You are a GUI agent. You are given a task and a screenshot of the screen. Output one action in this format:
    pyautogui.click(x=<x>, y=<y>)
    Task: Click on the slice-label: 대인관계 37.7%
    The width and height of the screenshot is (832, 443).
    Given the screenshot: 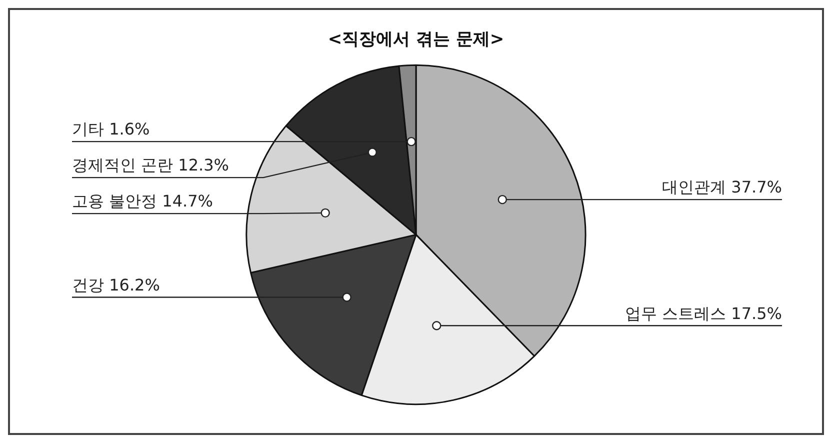 What is the action you would take?
    pyautogui.click(x=722, y=187)
    